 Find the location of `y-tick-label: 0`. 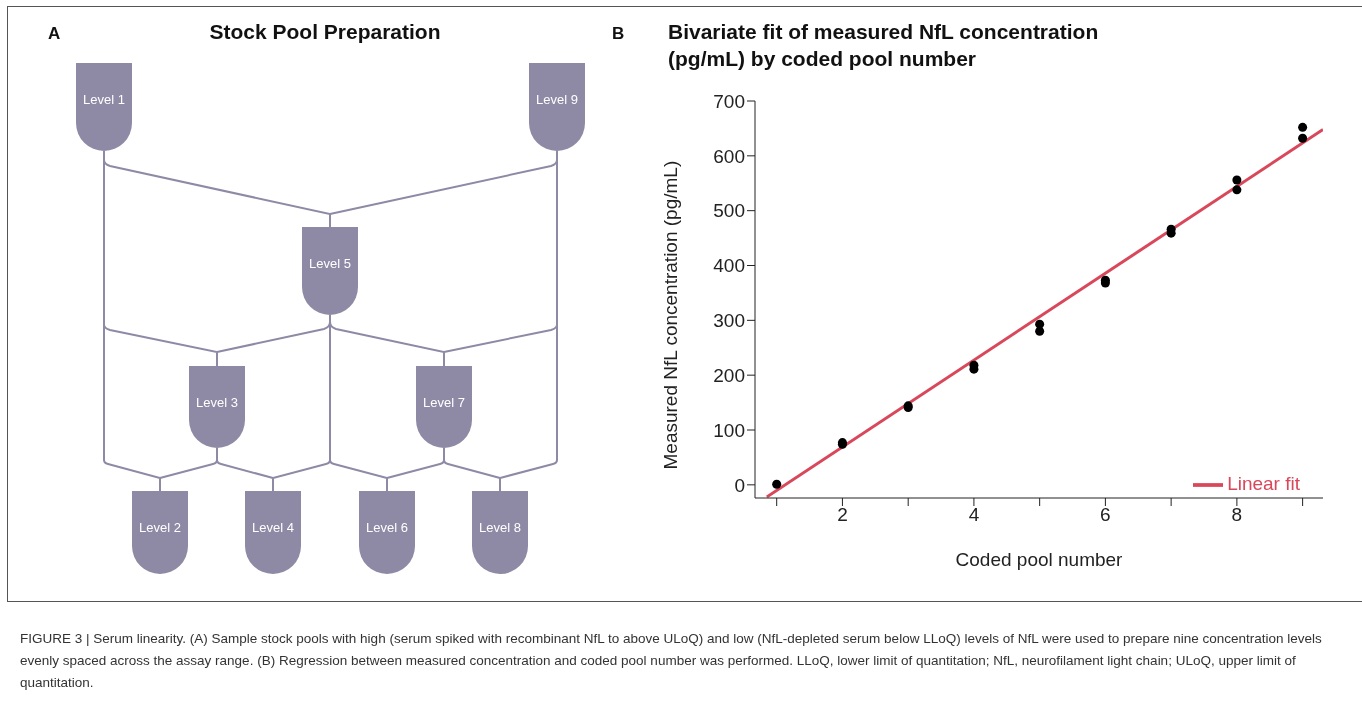

y-tick-label: 0 is located at coordinates (739, 485).